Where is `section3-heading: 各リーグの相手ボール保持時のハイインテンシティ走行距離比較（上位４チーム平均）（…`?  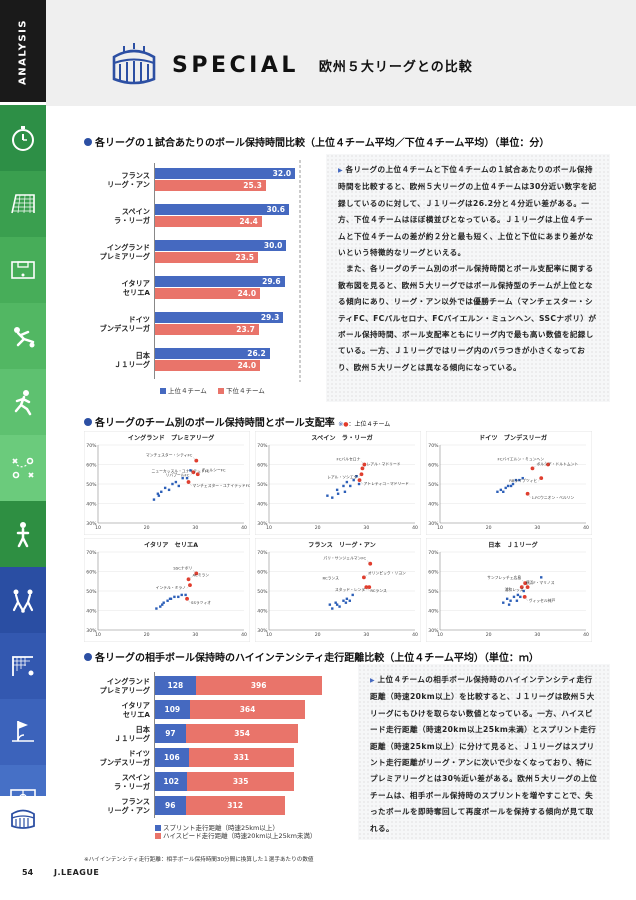 section3-heading: 各リーグの相手ボール保持時のハイインテンシティ走行距離比較（上位４チーム平均）（… is located at coordinates (311, 656).